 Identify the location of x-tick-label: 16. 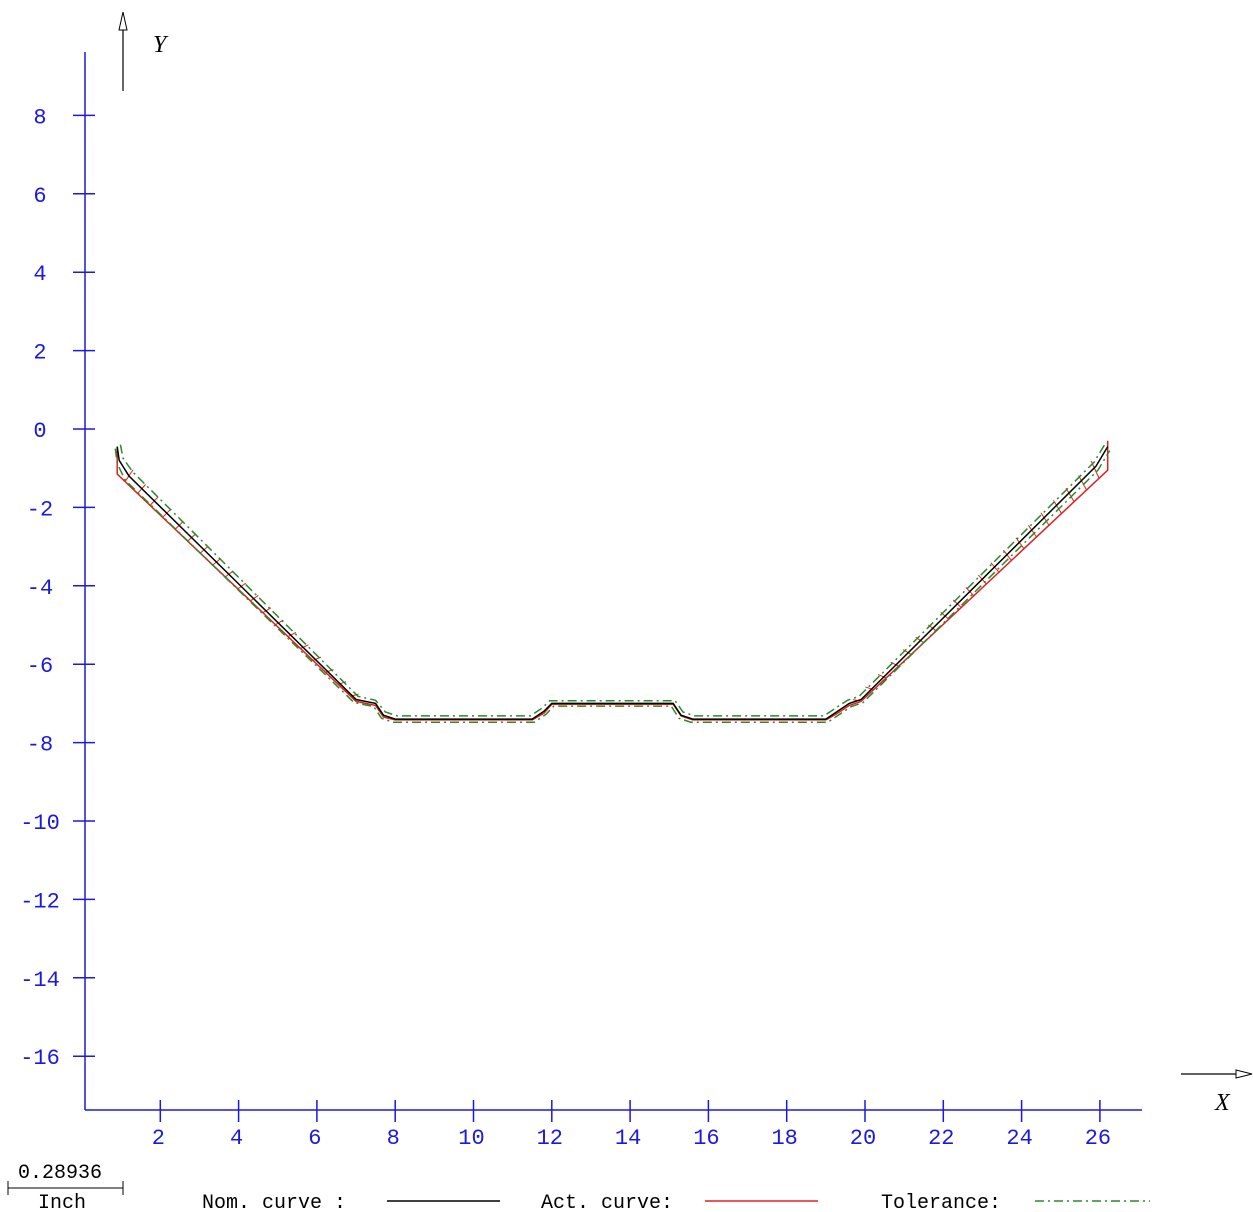
(706, 1138).